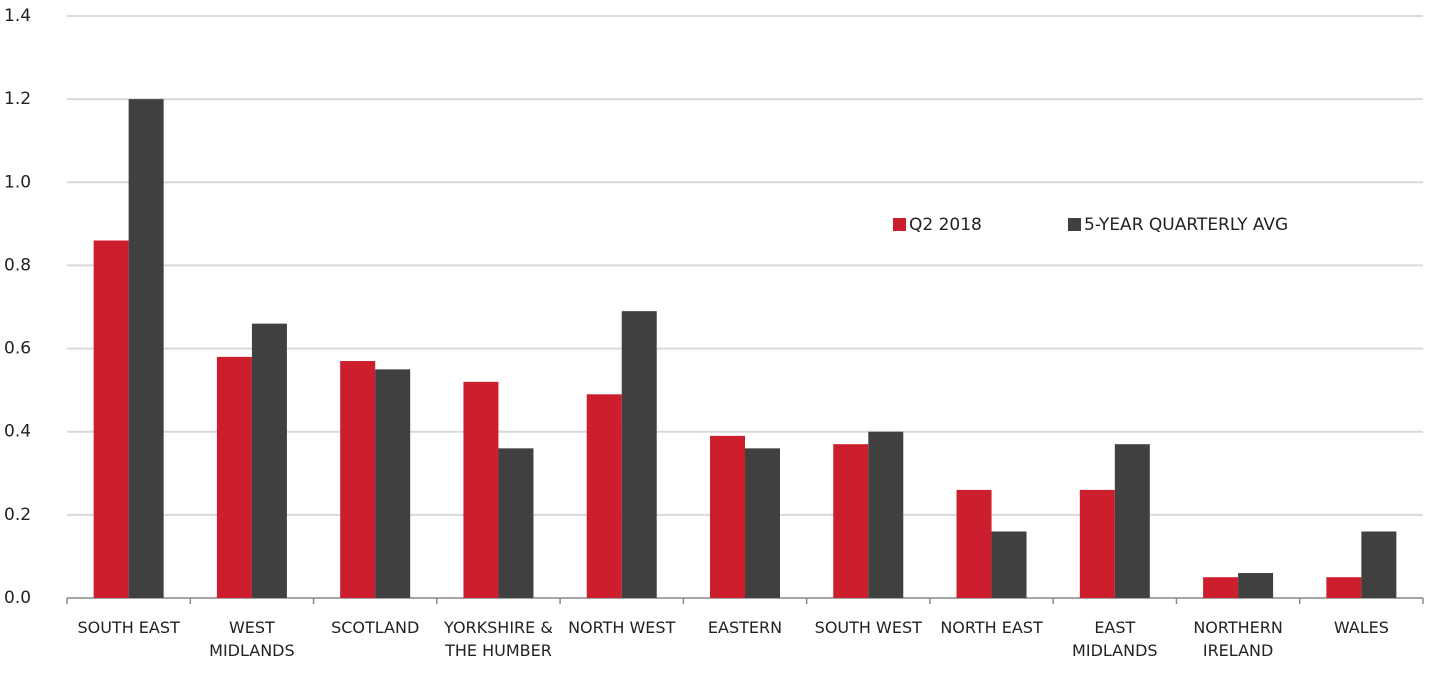 This screenshot has height=695, width=1433. What do you see at coordinates (375, 627) in the screenshot?
I see `x-tick-label: SCOTLAND` at bounding box center [375, 627].